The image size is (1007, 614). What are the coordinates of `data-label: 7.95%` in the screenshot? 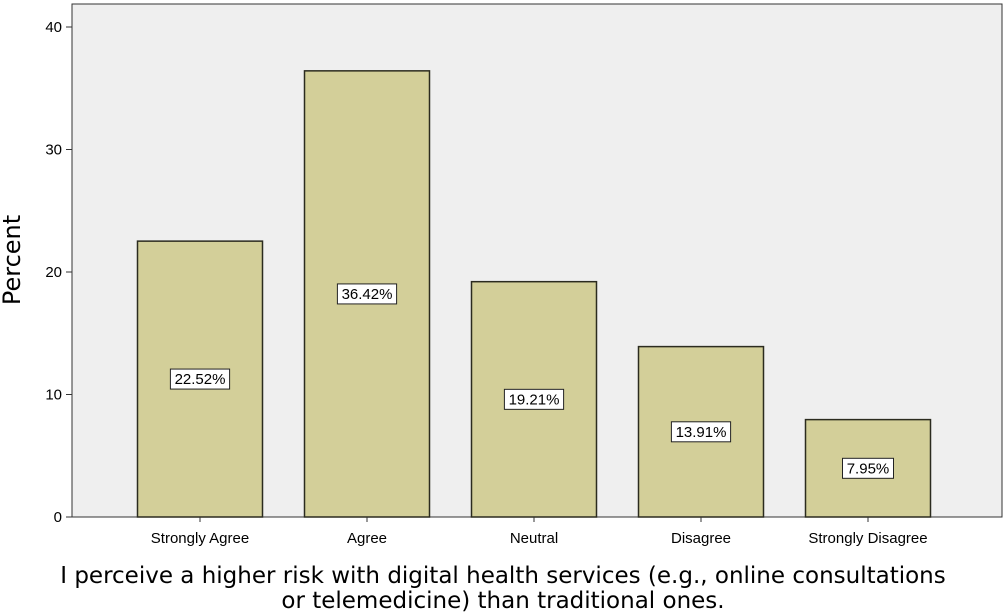 It's located at (868, 468).